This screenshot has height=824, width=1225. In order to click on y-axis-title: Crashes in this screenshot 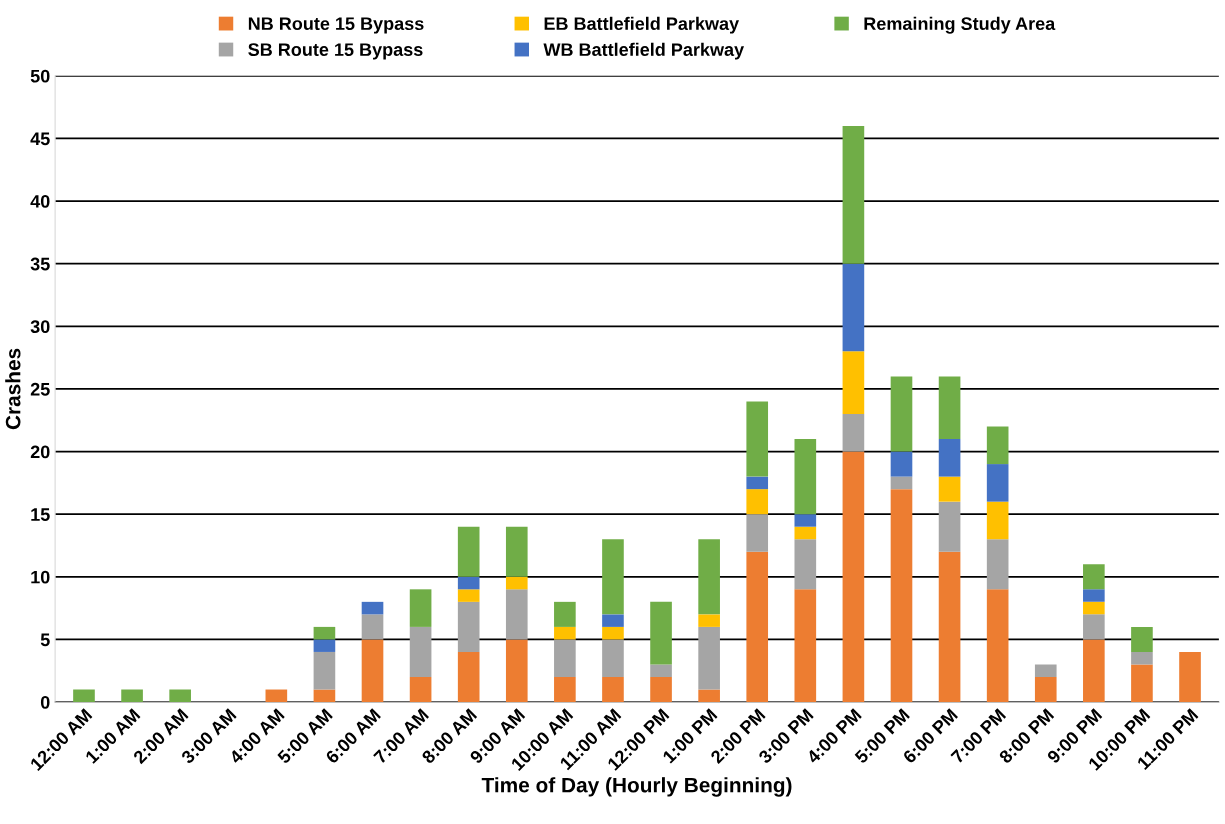, I will do `click(13, 389)`.